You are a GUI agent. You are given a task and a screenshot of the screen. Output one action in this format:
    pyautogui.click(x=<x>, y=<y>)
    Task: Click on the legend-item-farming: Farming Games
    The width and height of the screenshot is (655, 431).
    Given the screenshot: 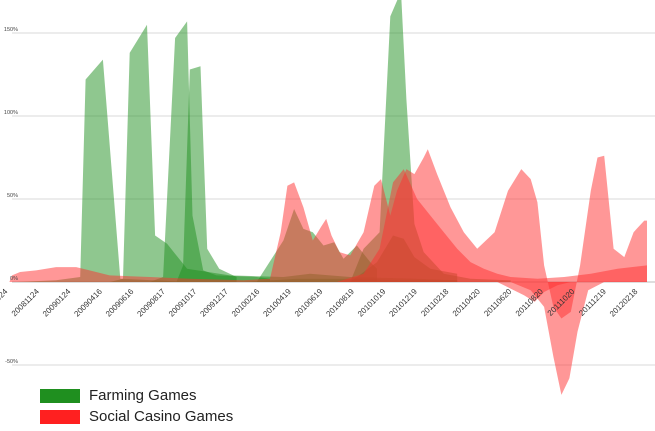 What is the action you would take?
    pyautogui.click(x=136, y=395)
    